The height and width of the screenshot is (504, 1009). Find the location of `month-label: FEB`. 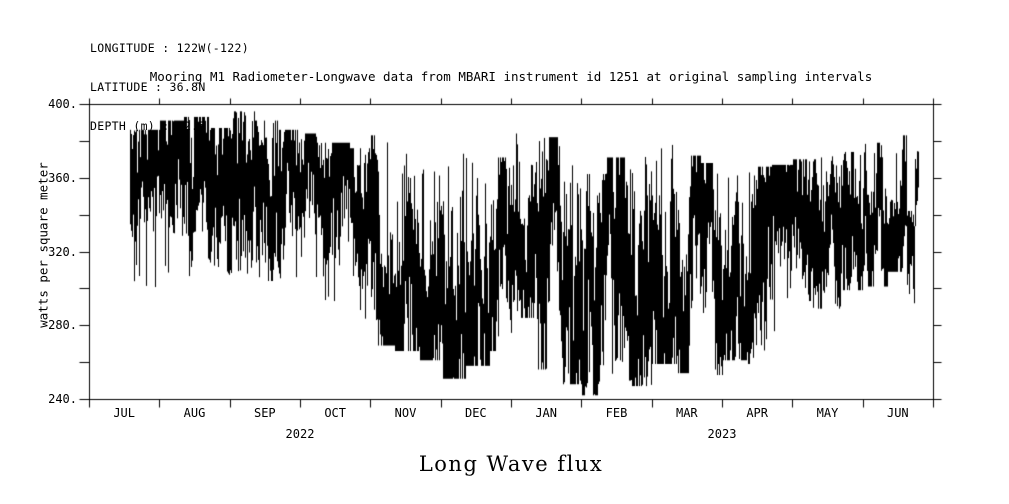

month-label: FEB is located at coordinates (616, 413).